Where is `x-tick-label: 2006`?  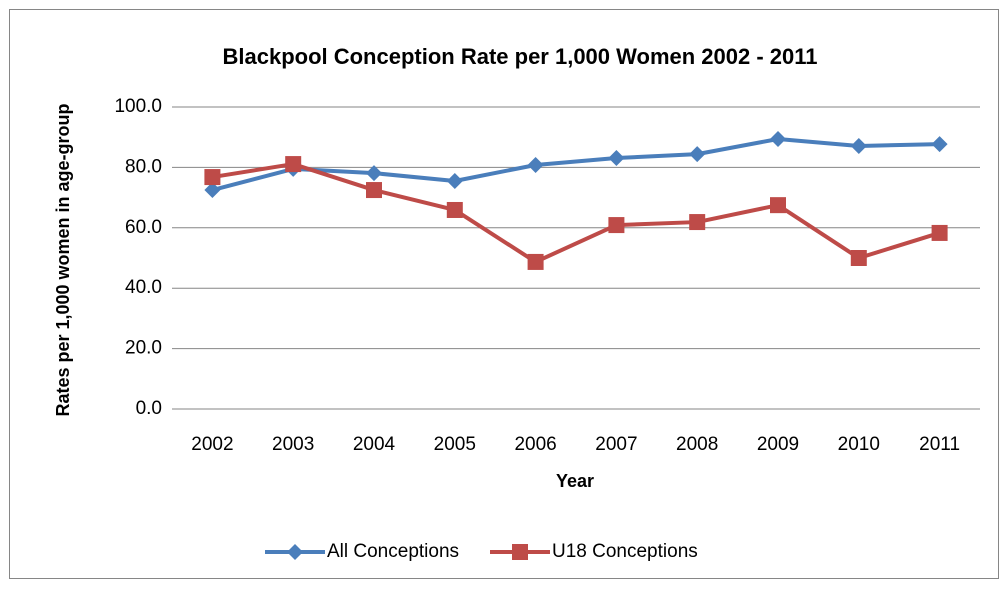
x-tick-label: 2006 is located at coordinates (535, 444).